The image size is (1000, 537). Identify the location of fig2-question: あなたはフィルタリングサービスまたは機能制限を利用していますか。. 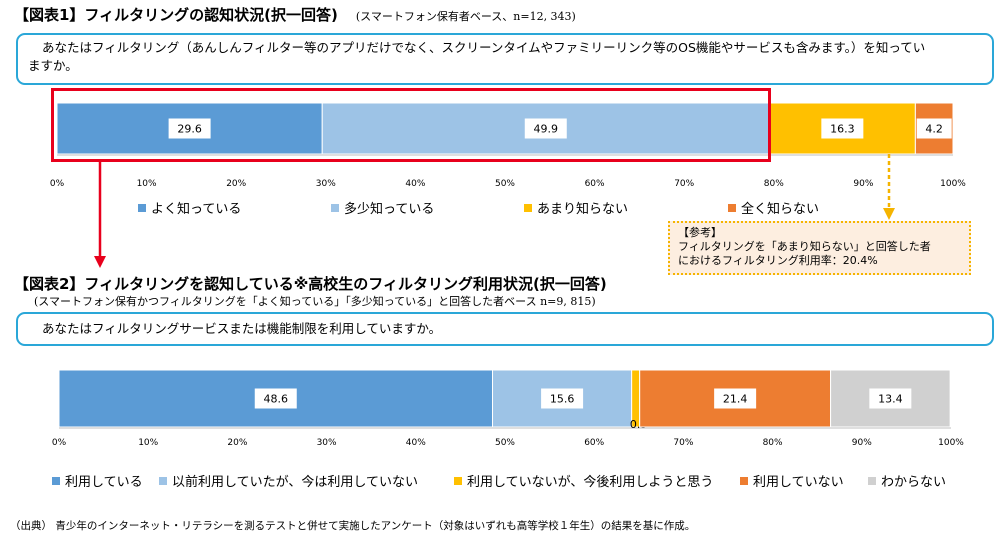
(242, 328).